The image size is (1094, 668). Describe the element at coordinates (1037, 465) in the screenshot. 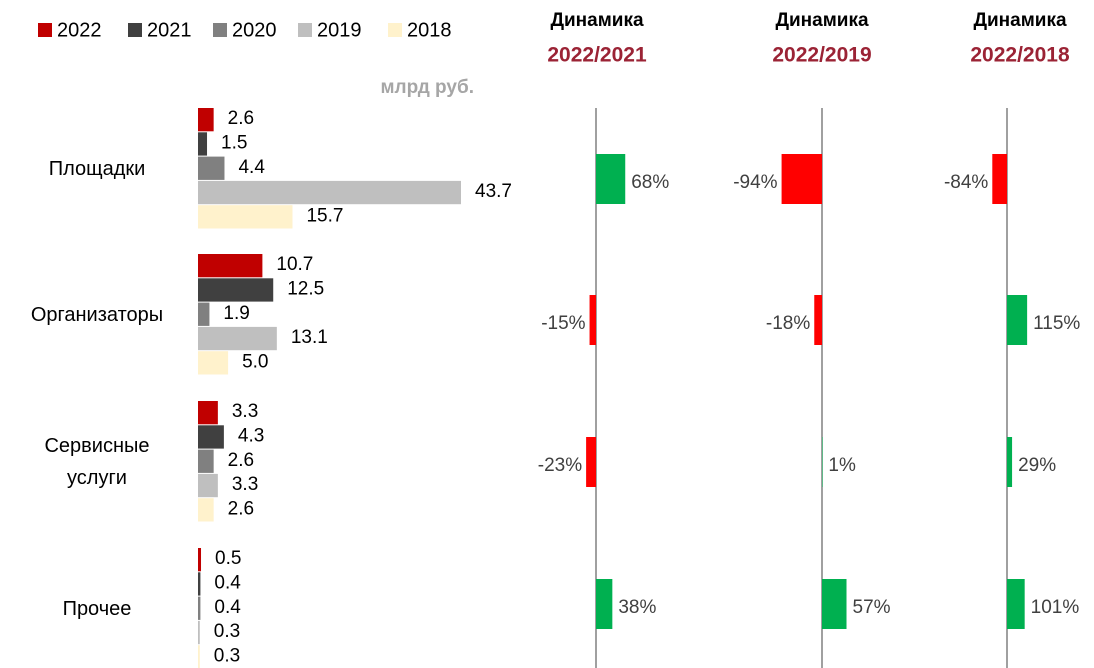

I see `value-label: 29%` at that location.